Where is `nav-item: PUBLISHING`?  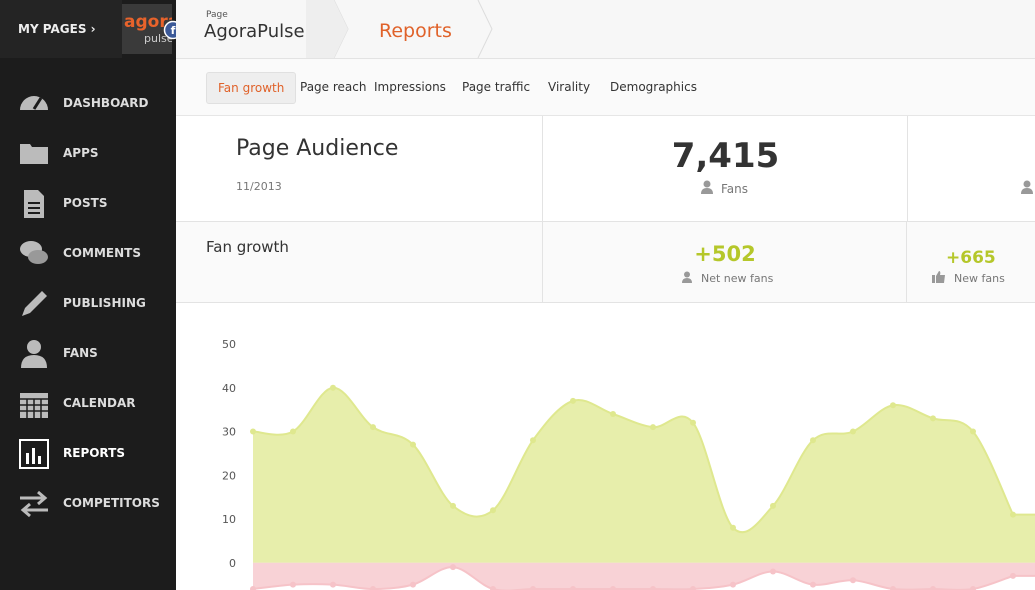 nav-item: PUBLISHING is located at coordinates (104, 303).